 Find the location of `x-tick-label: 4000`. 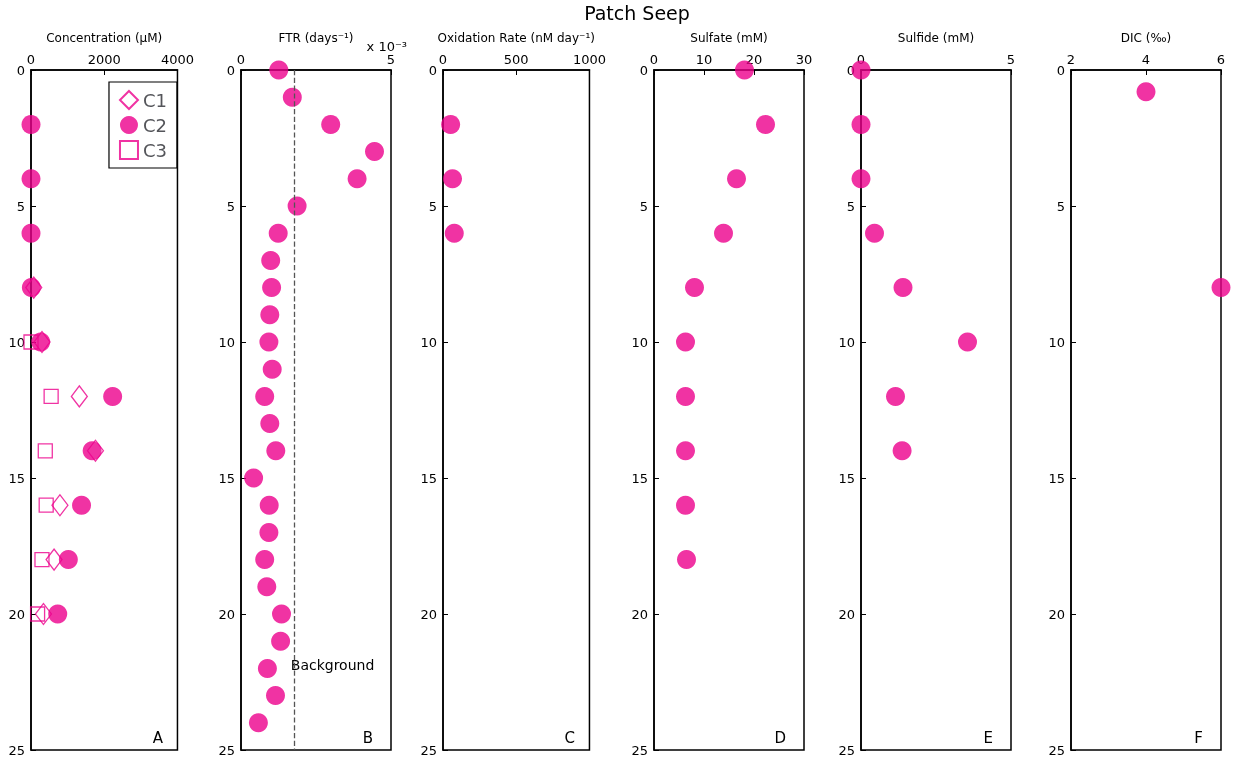

x-tick-label: 4000 is located at coordinates (177, 59).